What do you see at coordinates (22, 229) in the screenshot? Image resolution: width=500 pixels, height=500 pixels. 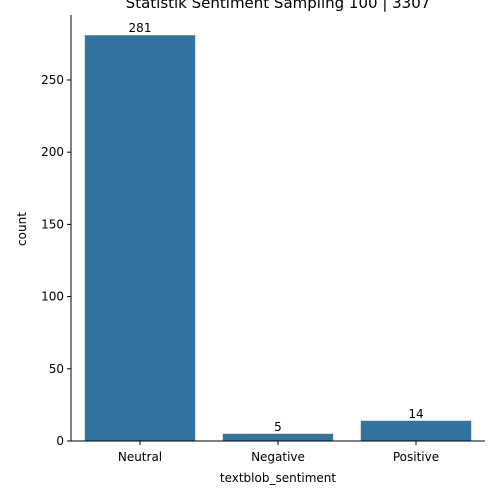 I see `y-axis-label: count` at bounding box center [22, 229].